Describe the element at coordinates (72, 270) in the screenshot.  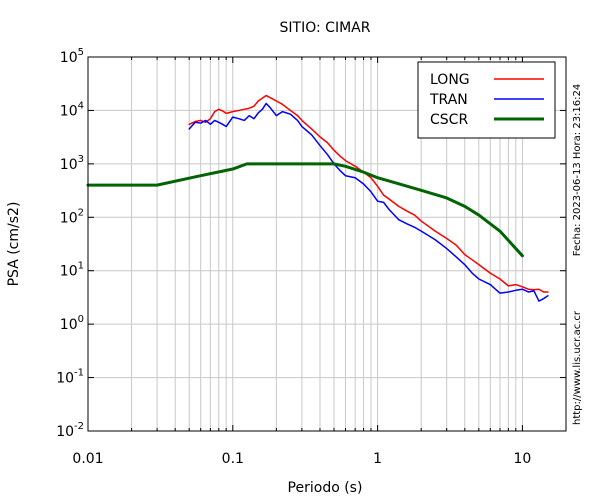
I see `y-tick-label: 10¹` at that location.